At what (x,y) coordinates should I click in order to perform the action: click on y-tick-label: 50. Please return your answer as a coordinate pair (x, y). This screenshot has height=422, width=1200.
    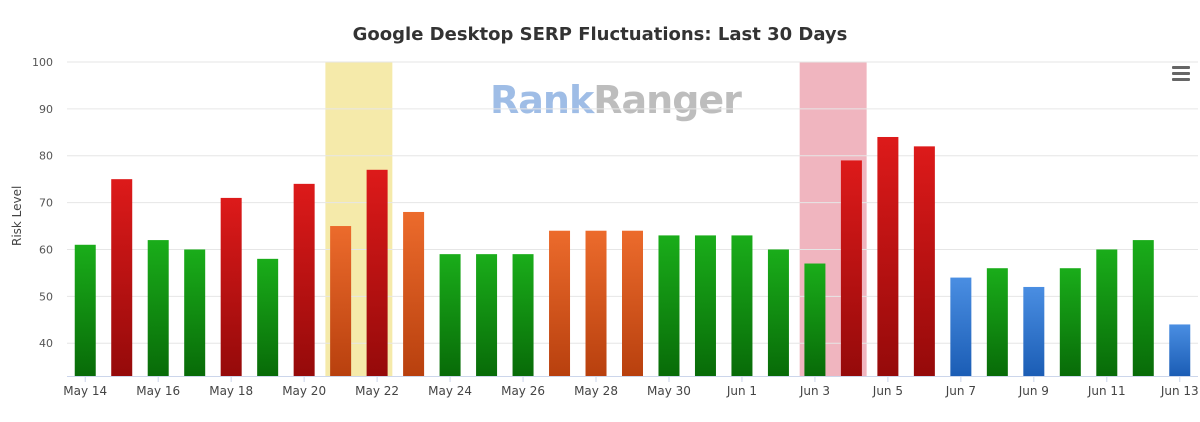
    Looking at the image, I should click on (46, 296).